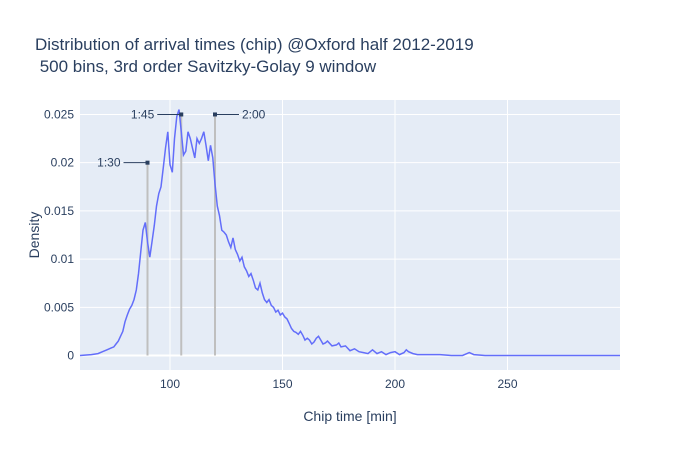  I want to click on y-tick-label: 0.005, so click(59, 307).